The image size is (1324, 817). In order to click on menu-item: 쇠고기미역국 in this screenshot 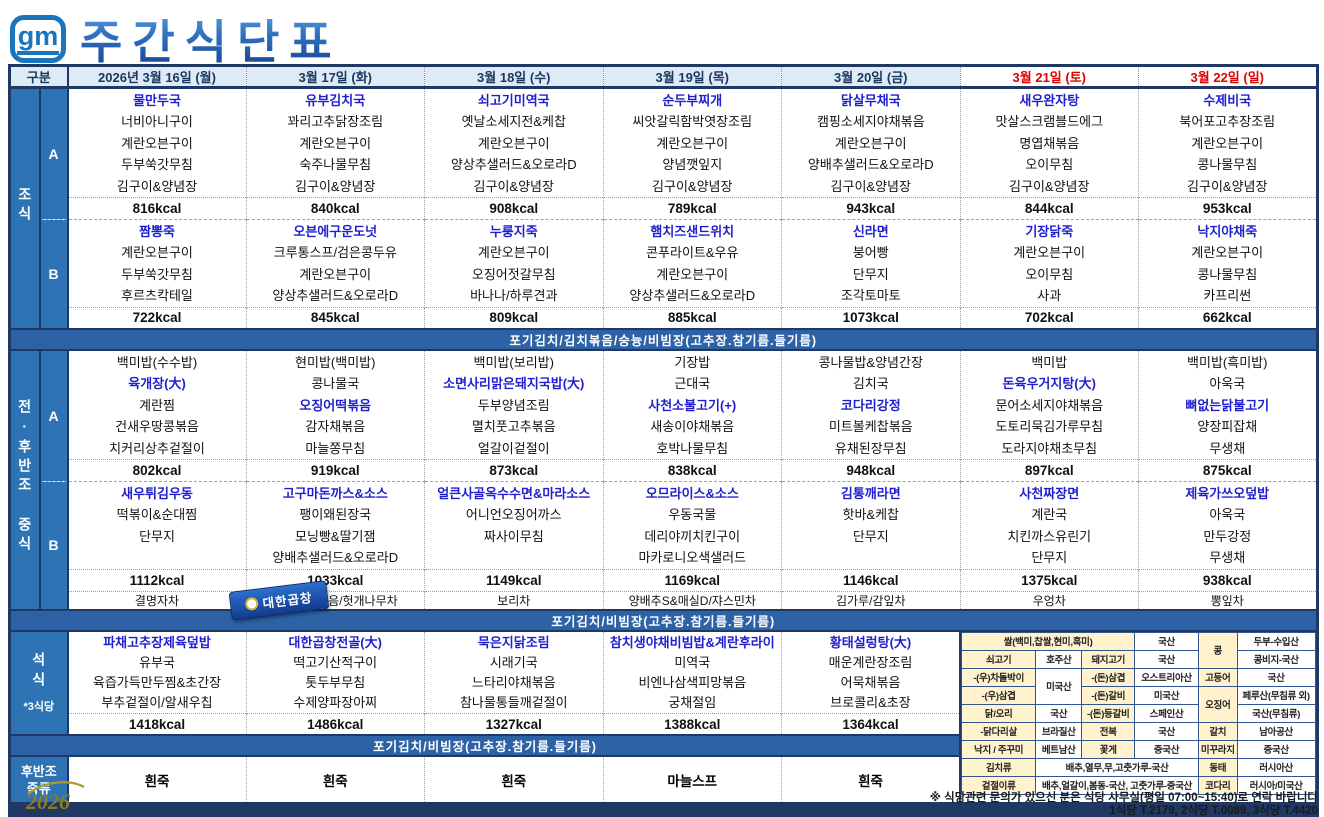, I will do `click(513, 100)`.